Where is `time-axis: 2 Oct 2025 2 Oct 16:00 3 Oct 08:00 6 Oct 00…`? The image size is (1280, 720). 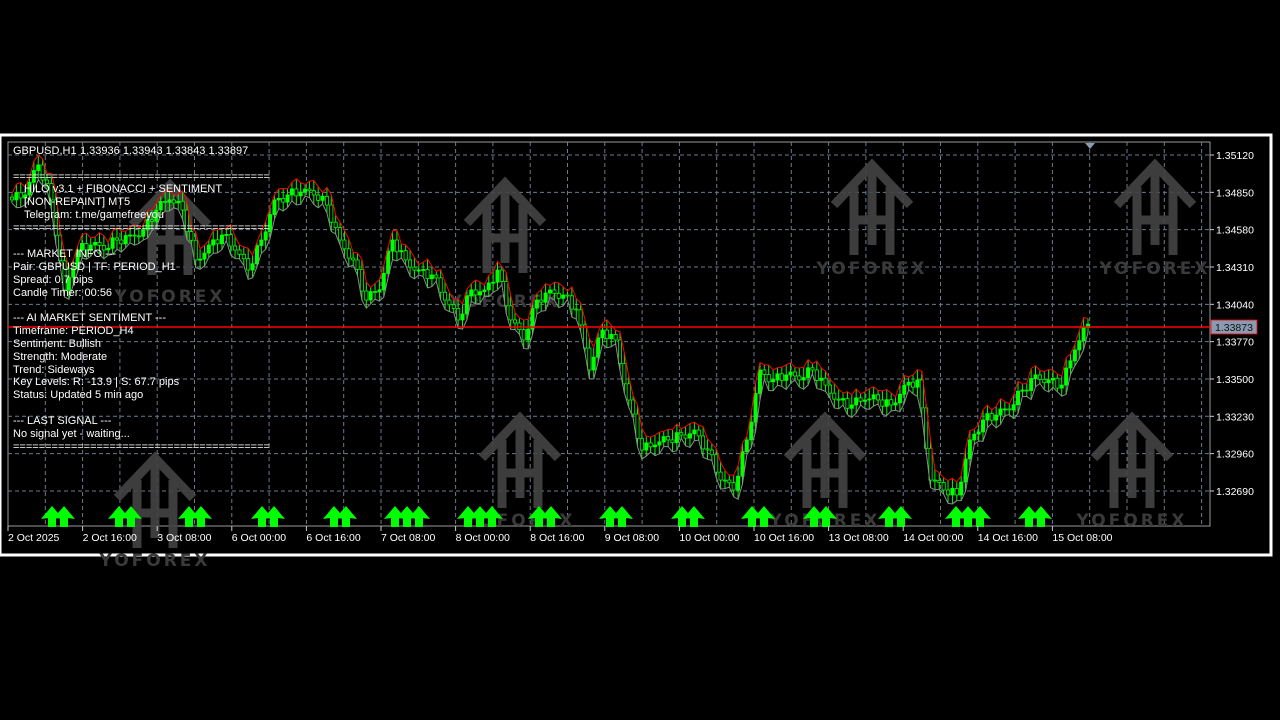
time-axis: 2 Oct 2025 2 Oct 16:00 3 Oct 08:00 6 Oct 00… is located at coordinates (560, 535).